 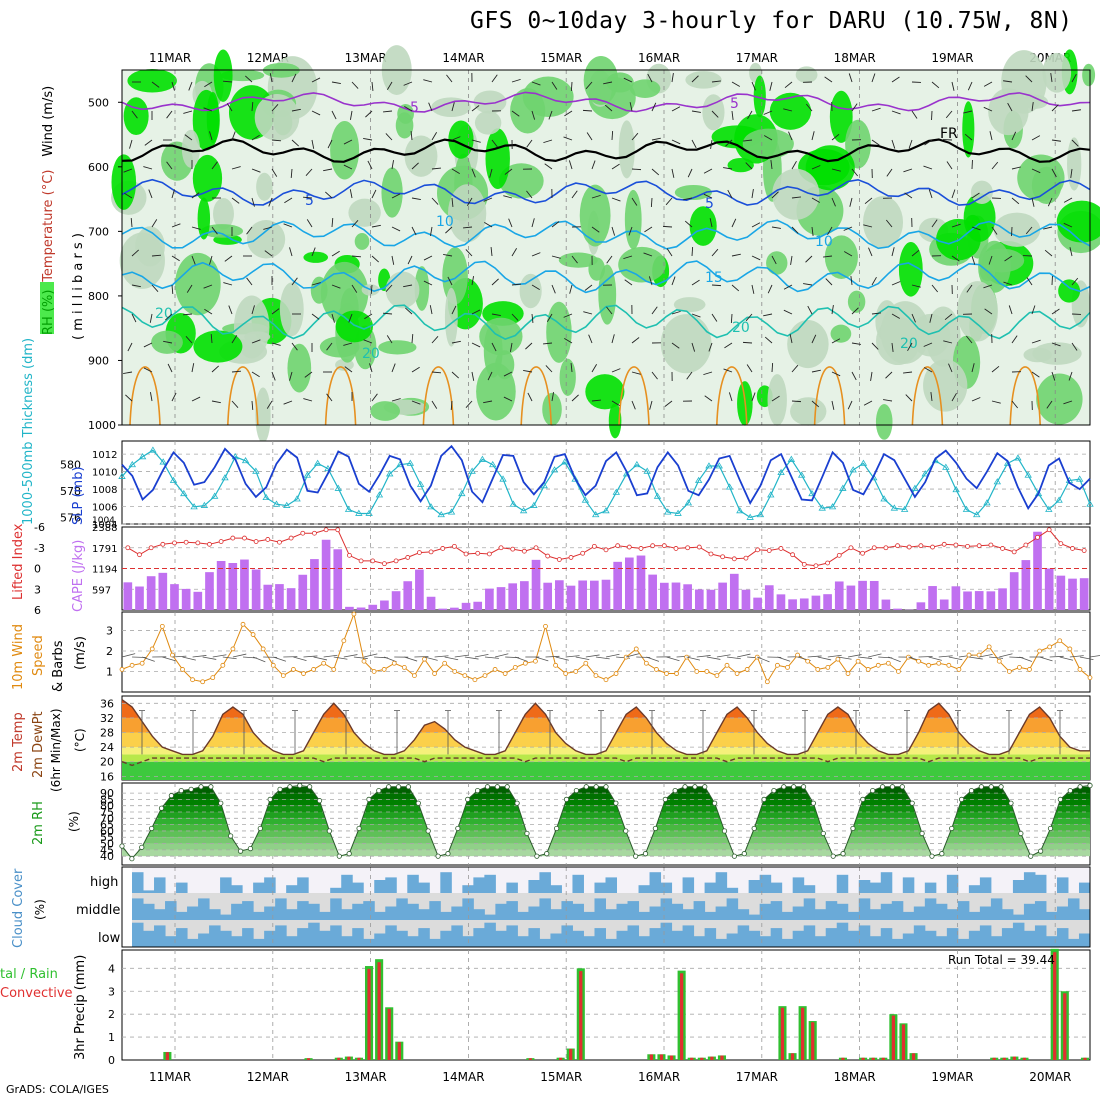 What do you see at coordinates (371, 354) in the screenshot?
I see `contour-label: 20` at bounding box center [371, 354].